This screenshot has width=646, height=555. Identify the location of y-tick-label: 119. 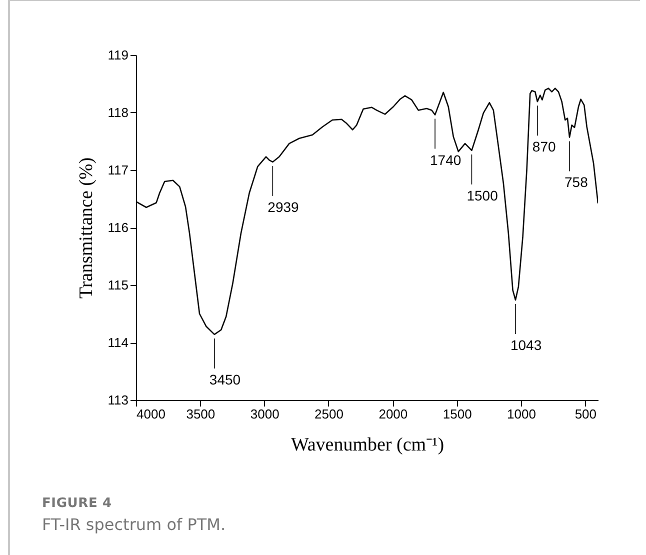
(118, 55).